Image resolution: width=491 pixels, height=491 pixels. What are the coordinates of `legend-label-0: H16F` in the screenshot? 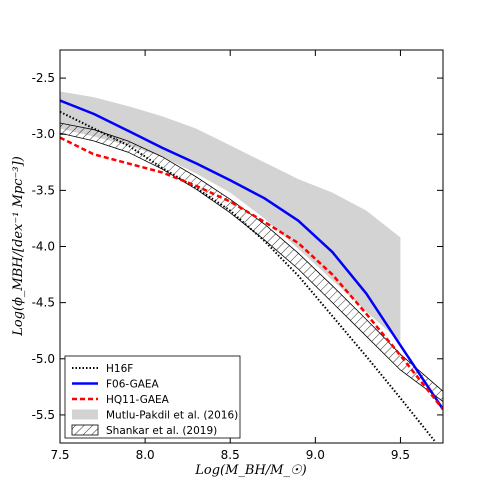 It's located at (119, 369).